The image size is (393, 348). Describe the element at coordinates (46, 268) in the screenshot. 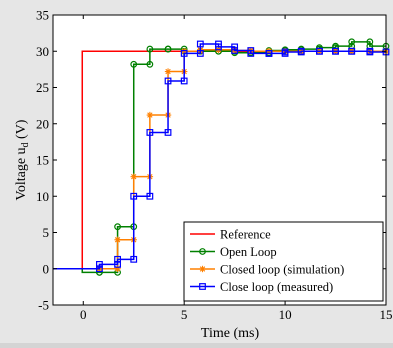

I see `y-tick-label: 0` at that location.